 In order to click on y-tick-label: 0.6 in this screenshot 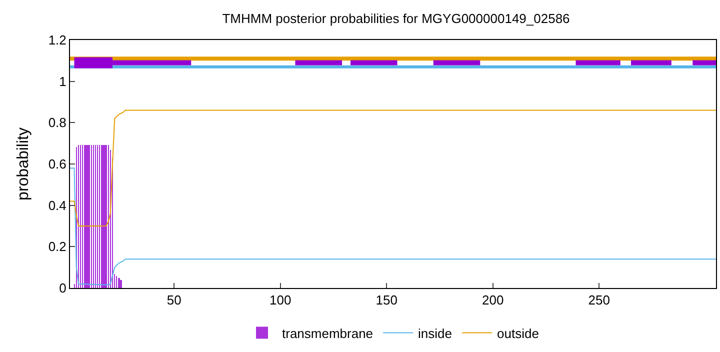, I will do `click(57, 164)`.